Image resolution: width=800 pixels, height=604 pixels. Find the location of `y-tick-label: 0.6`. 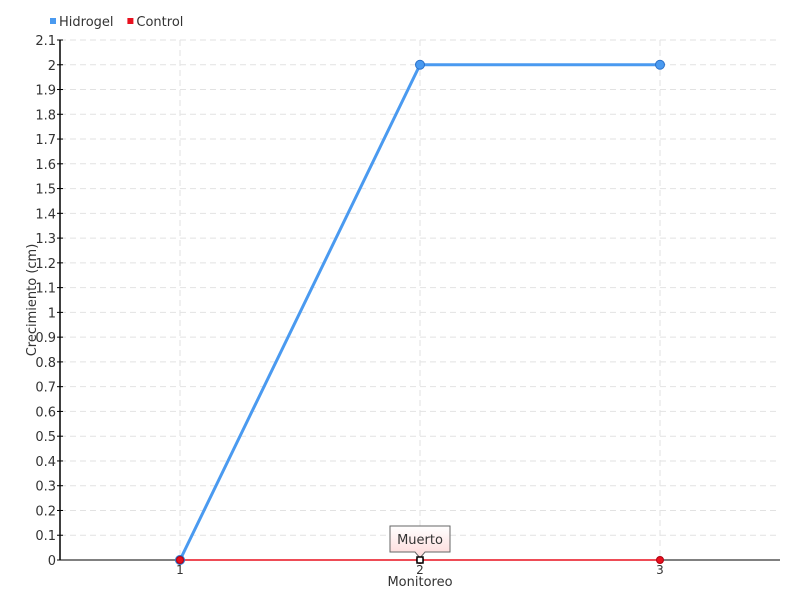

y-tick-label: 0.6 is located at coordinates (45, 412).